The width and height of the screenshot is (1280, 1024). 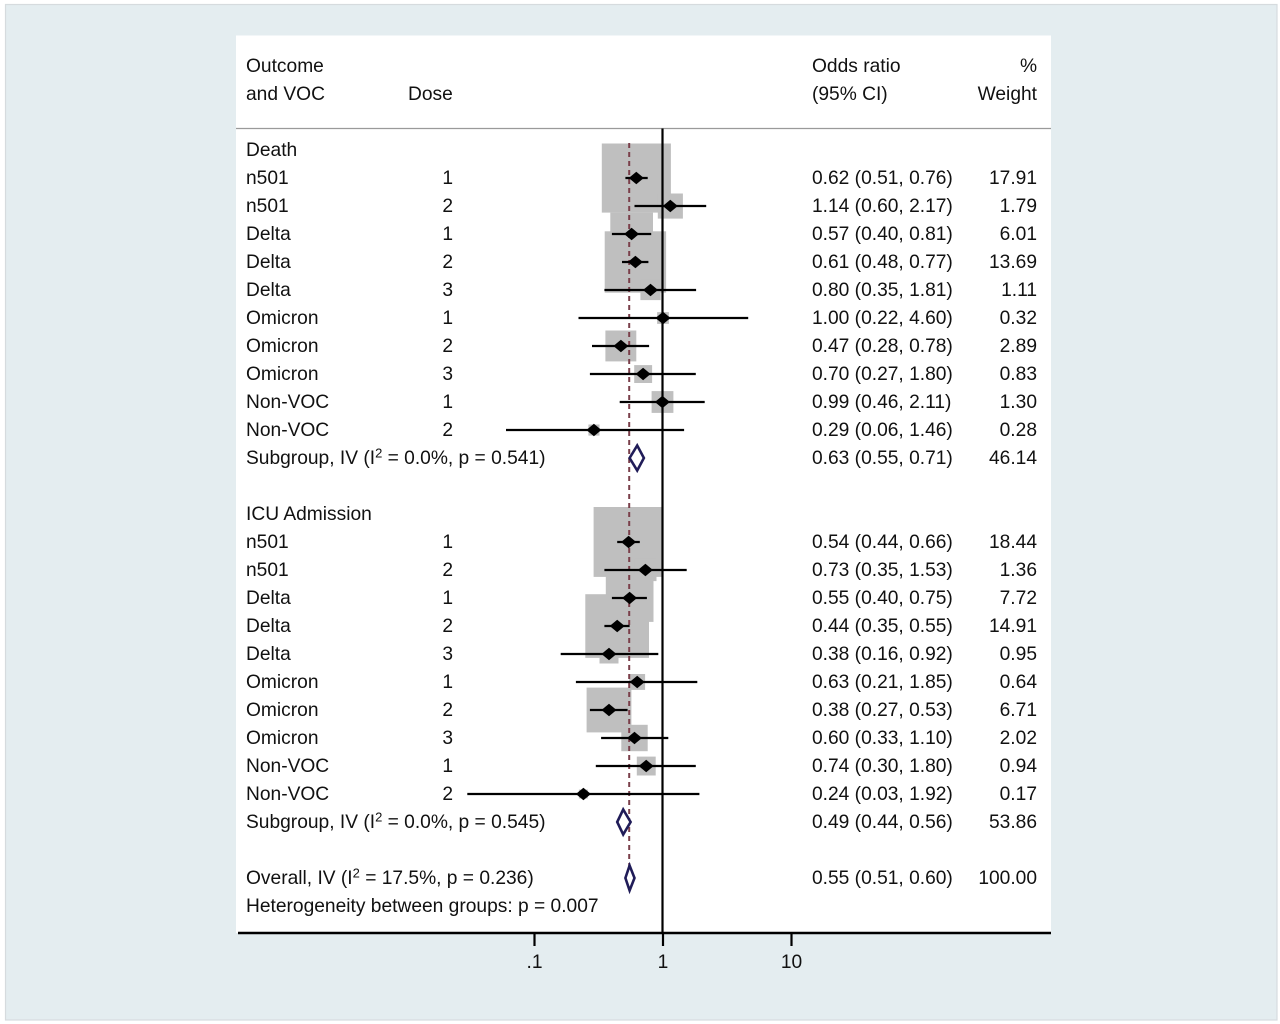 I want to click on svg-text:Subgroup, IV (I2 = 0.0%, p = 0: Subgroup, IV (I2 = 0.0%, p = 0.541), so click(x=396, y=458).